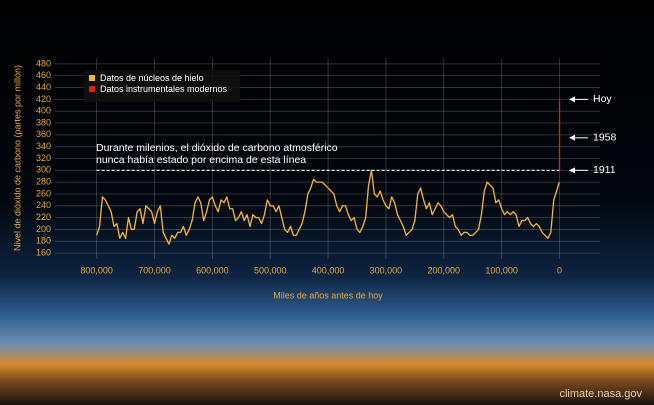  What do you see at coordinates (43, 217) in the screenshot?
I see `y-tick-label: 220` at bounding box center [43, 217].